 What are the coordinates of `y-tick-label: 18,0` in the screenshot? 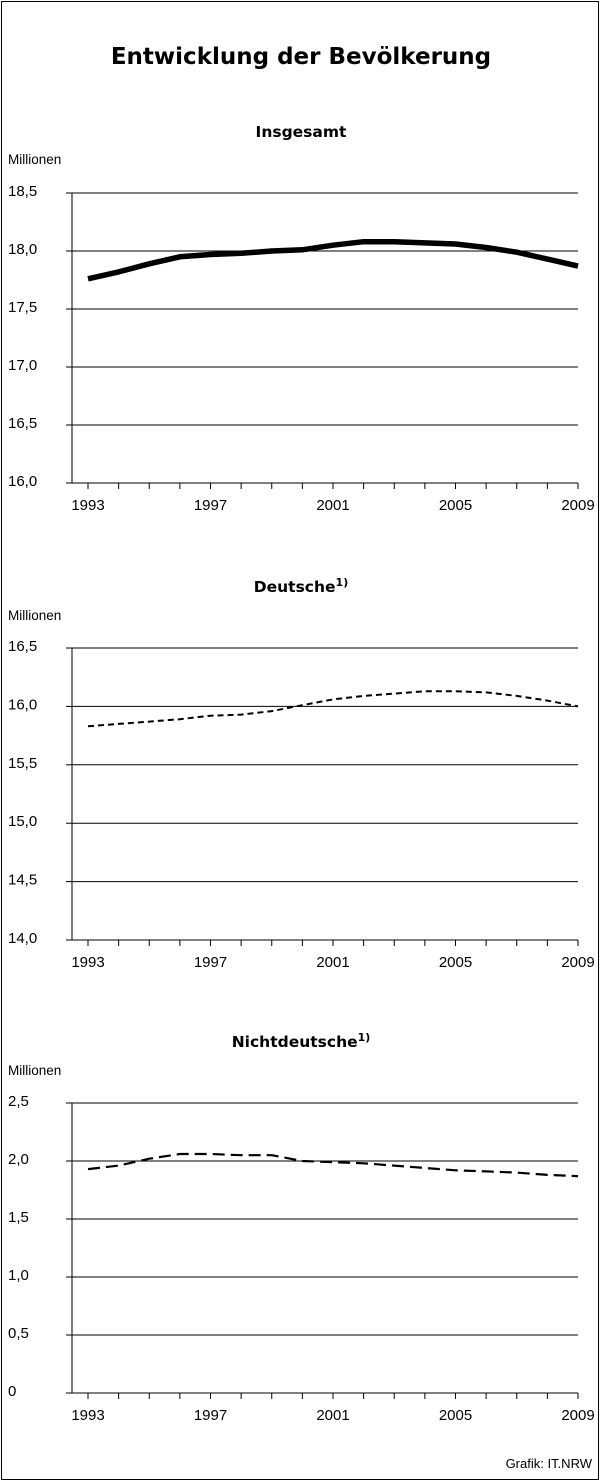 It's located at (22, 249).